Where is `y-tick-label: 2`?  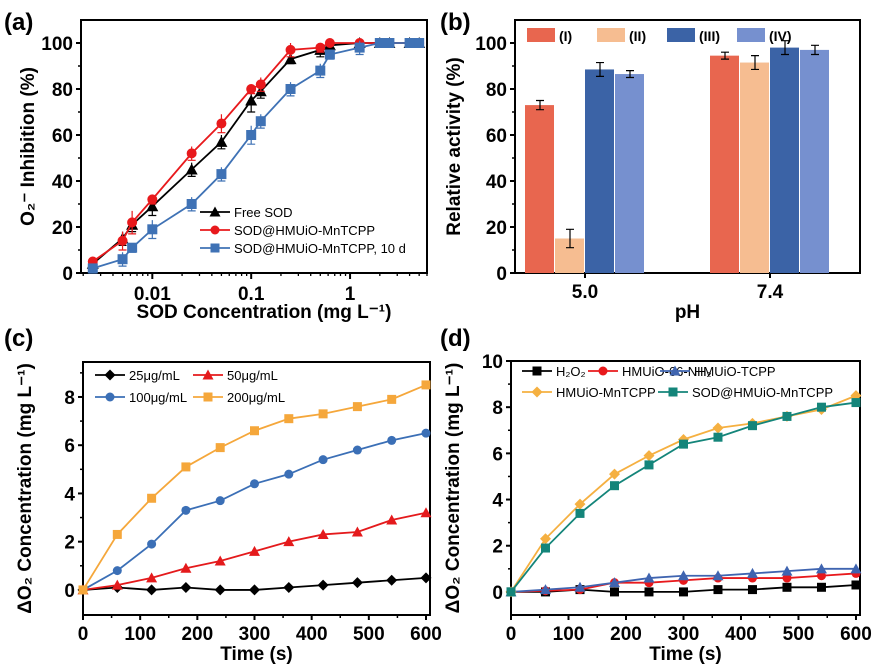
y-tick-label: 2 is located at coordinates (69, 543).